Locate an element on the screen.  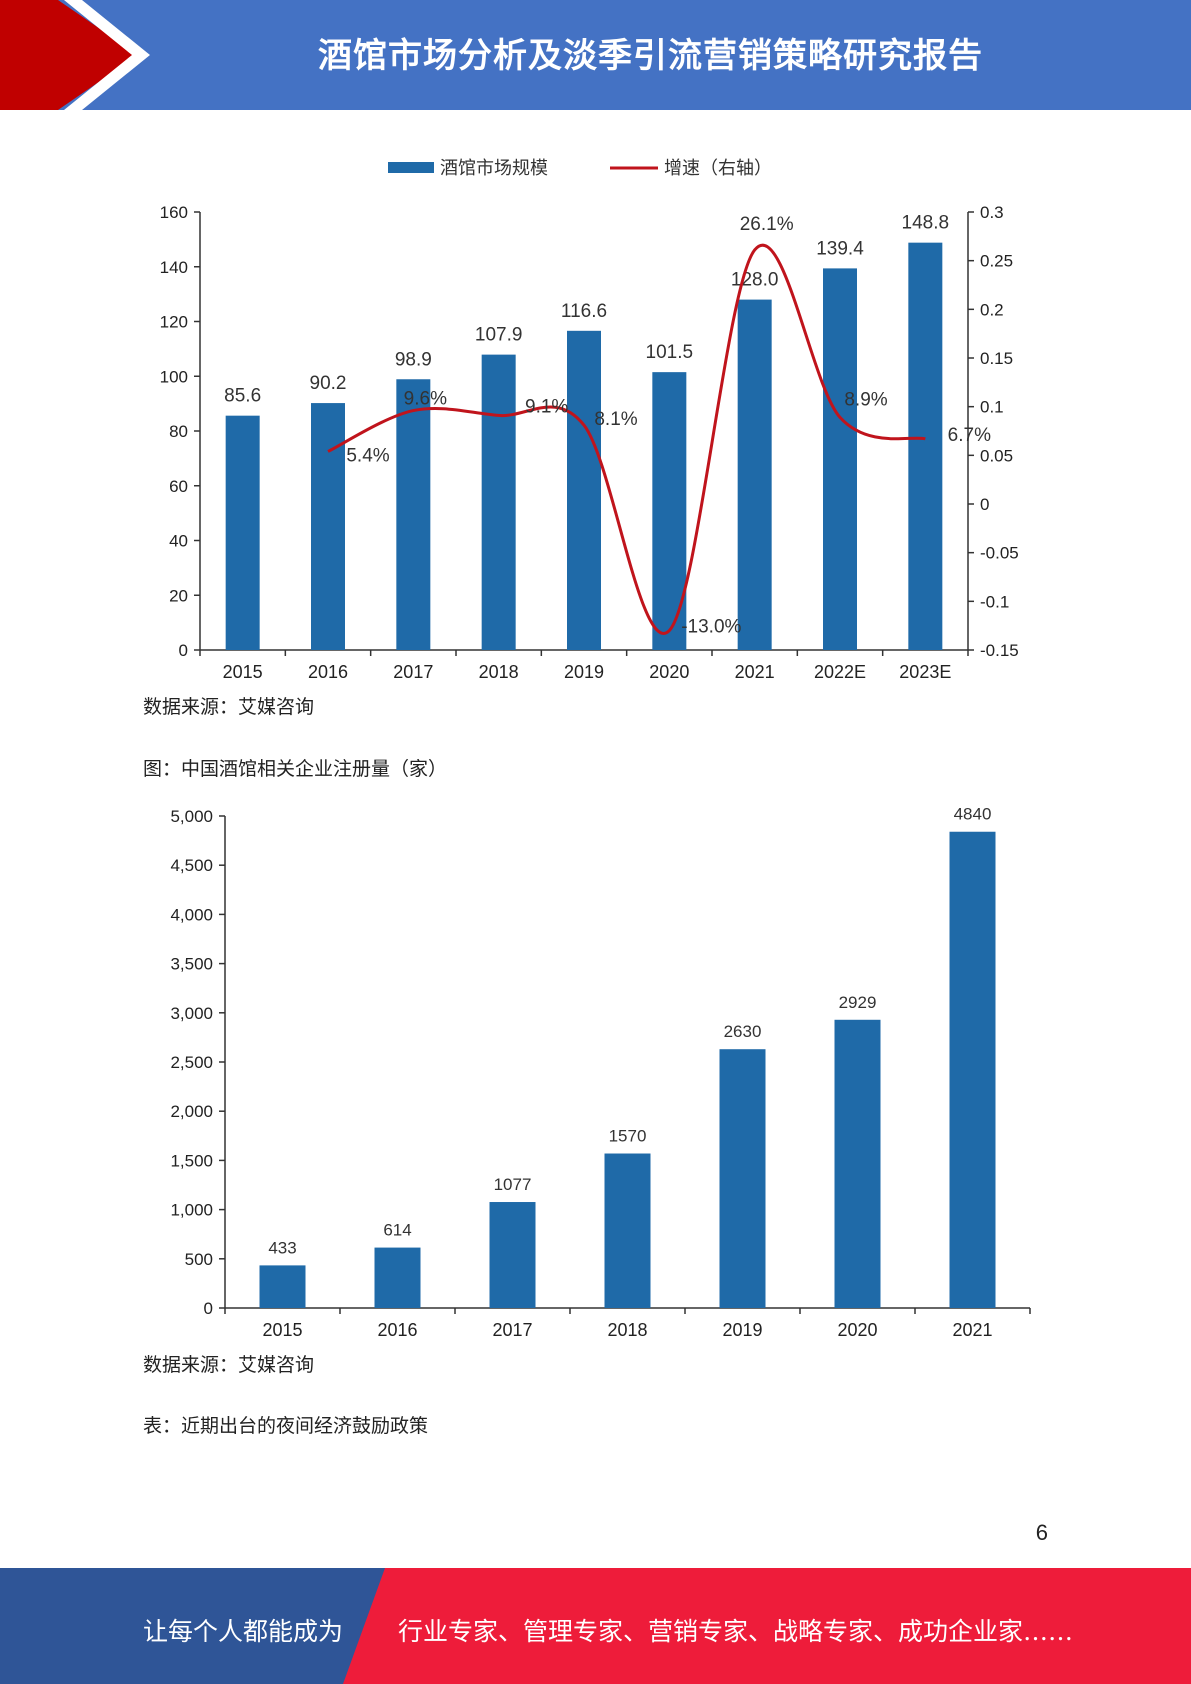
chart2-bar-label: 4840 is located at coordinates (973, 814).